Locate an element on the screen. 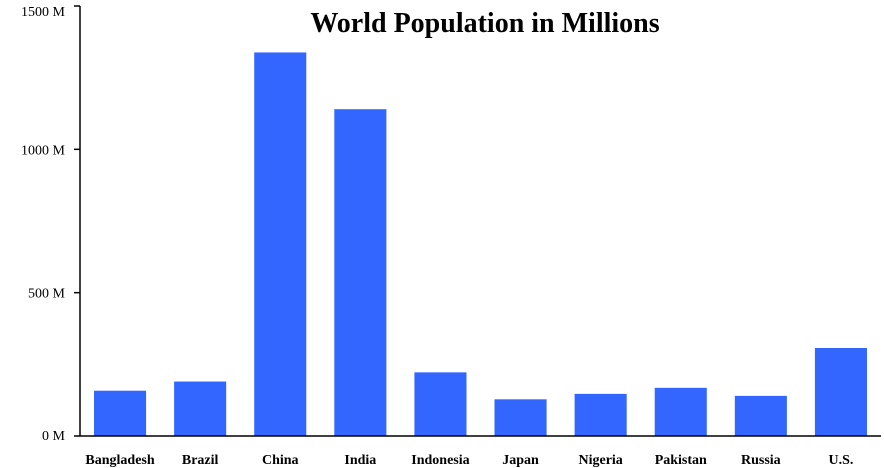  y-tick-label: 1000 M is located at coordinates (43, 150).